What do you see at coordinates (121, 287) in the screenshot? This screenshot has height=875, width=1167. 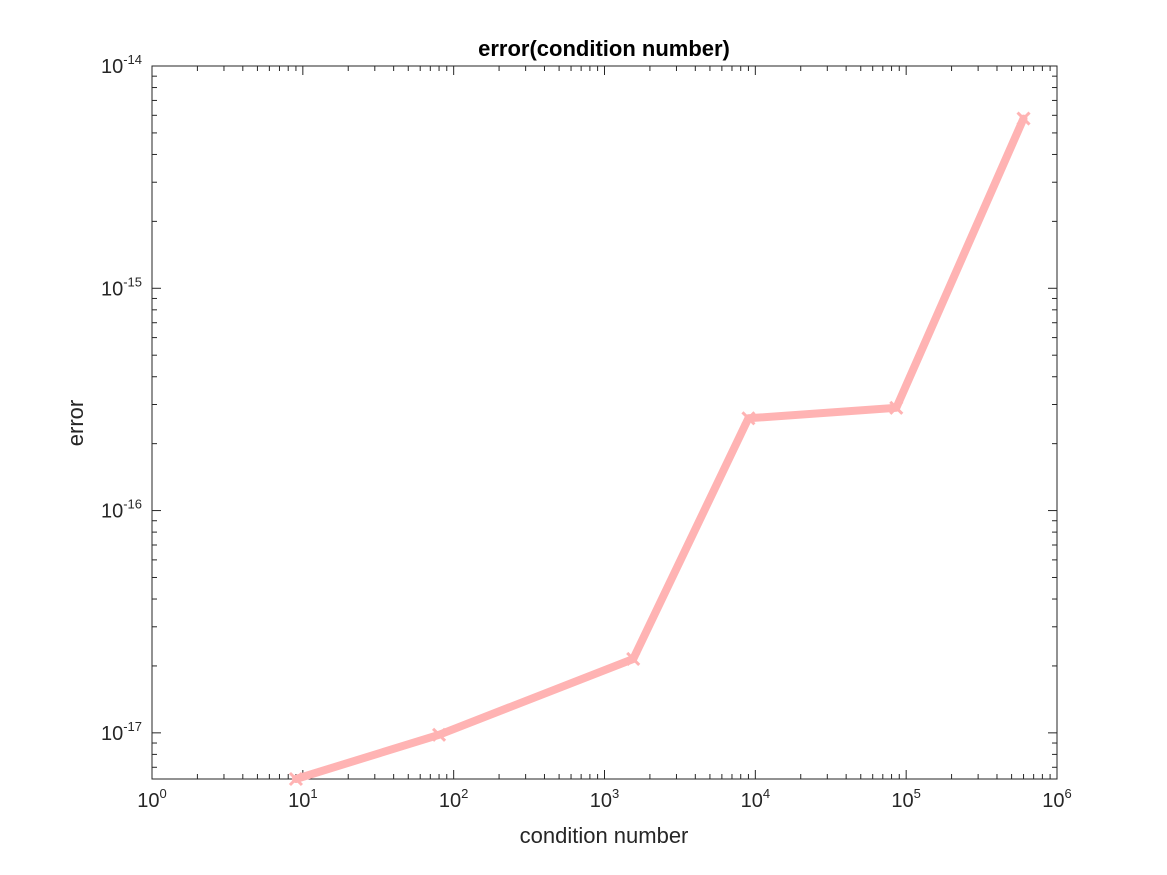 I see `y-tick-label: 10-15` at bounding box center [121, 287].